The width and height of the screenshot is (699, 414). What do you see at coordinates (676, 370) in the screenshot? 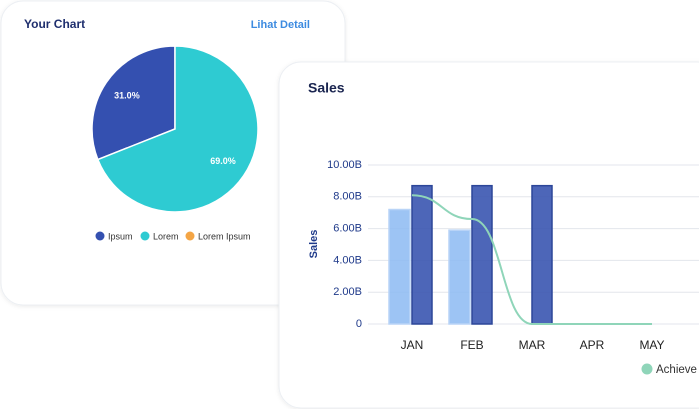
I see `legend-label: Achieve` at bounding box center [676, 370].